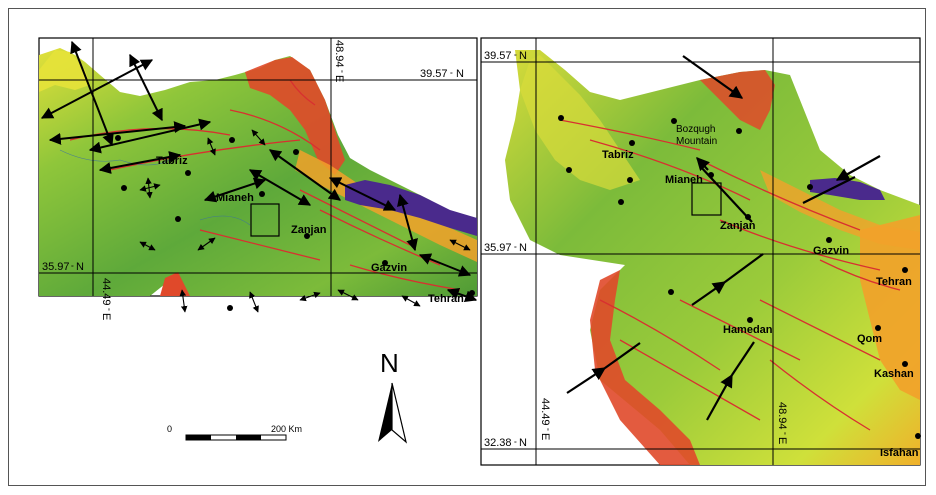 The width and height of the screenshot is (936, 495). Describe the element at coordinates (80, 267) in the screenshot. I see `left-lat-bottom-unit: N` at that location.